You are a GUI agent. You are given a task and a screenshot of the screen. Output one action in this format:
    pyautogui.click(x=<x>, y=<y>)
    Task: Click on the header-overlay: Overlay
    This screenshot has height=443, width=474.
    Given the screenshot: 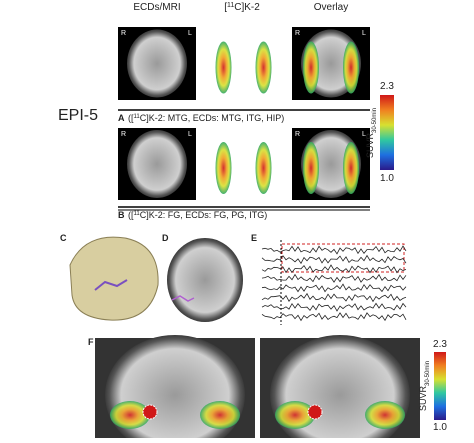 What is the action you would take?
    pyautogui.click(x=331, y=7)
    